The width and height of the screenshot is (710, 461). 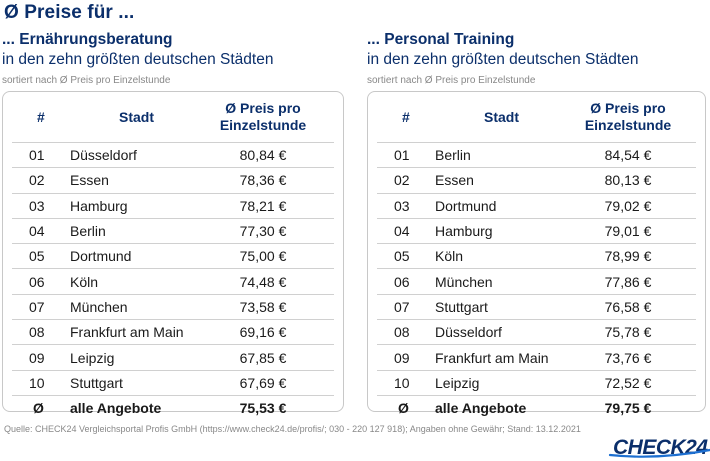 What do you see at coordinates (263, 155) in the screenshot?
I see `row-price: 80,84 €` at bounding box center [263, 155].